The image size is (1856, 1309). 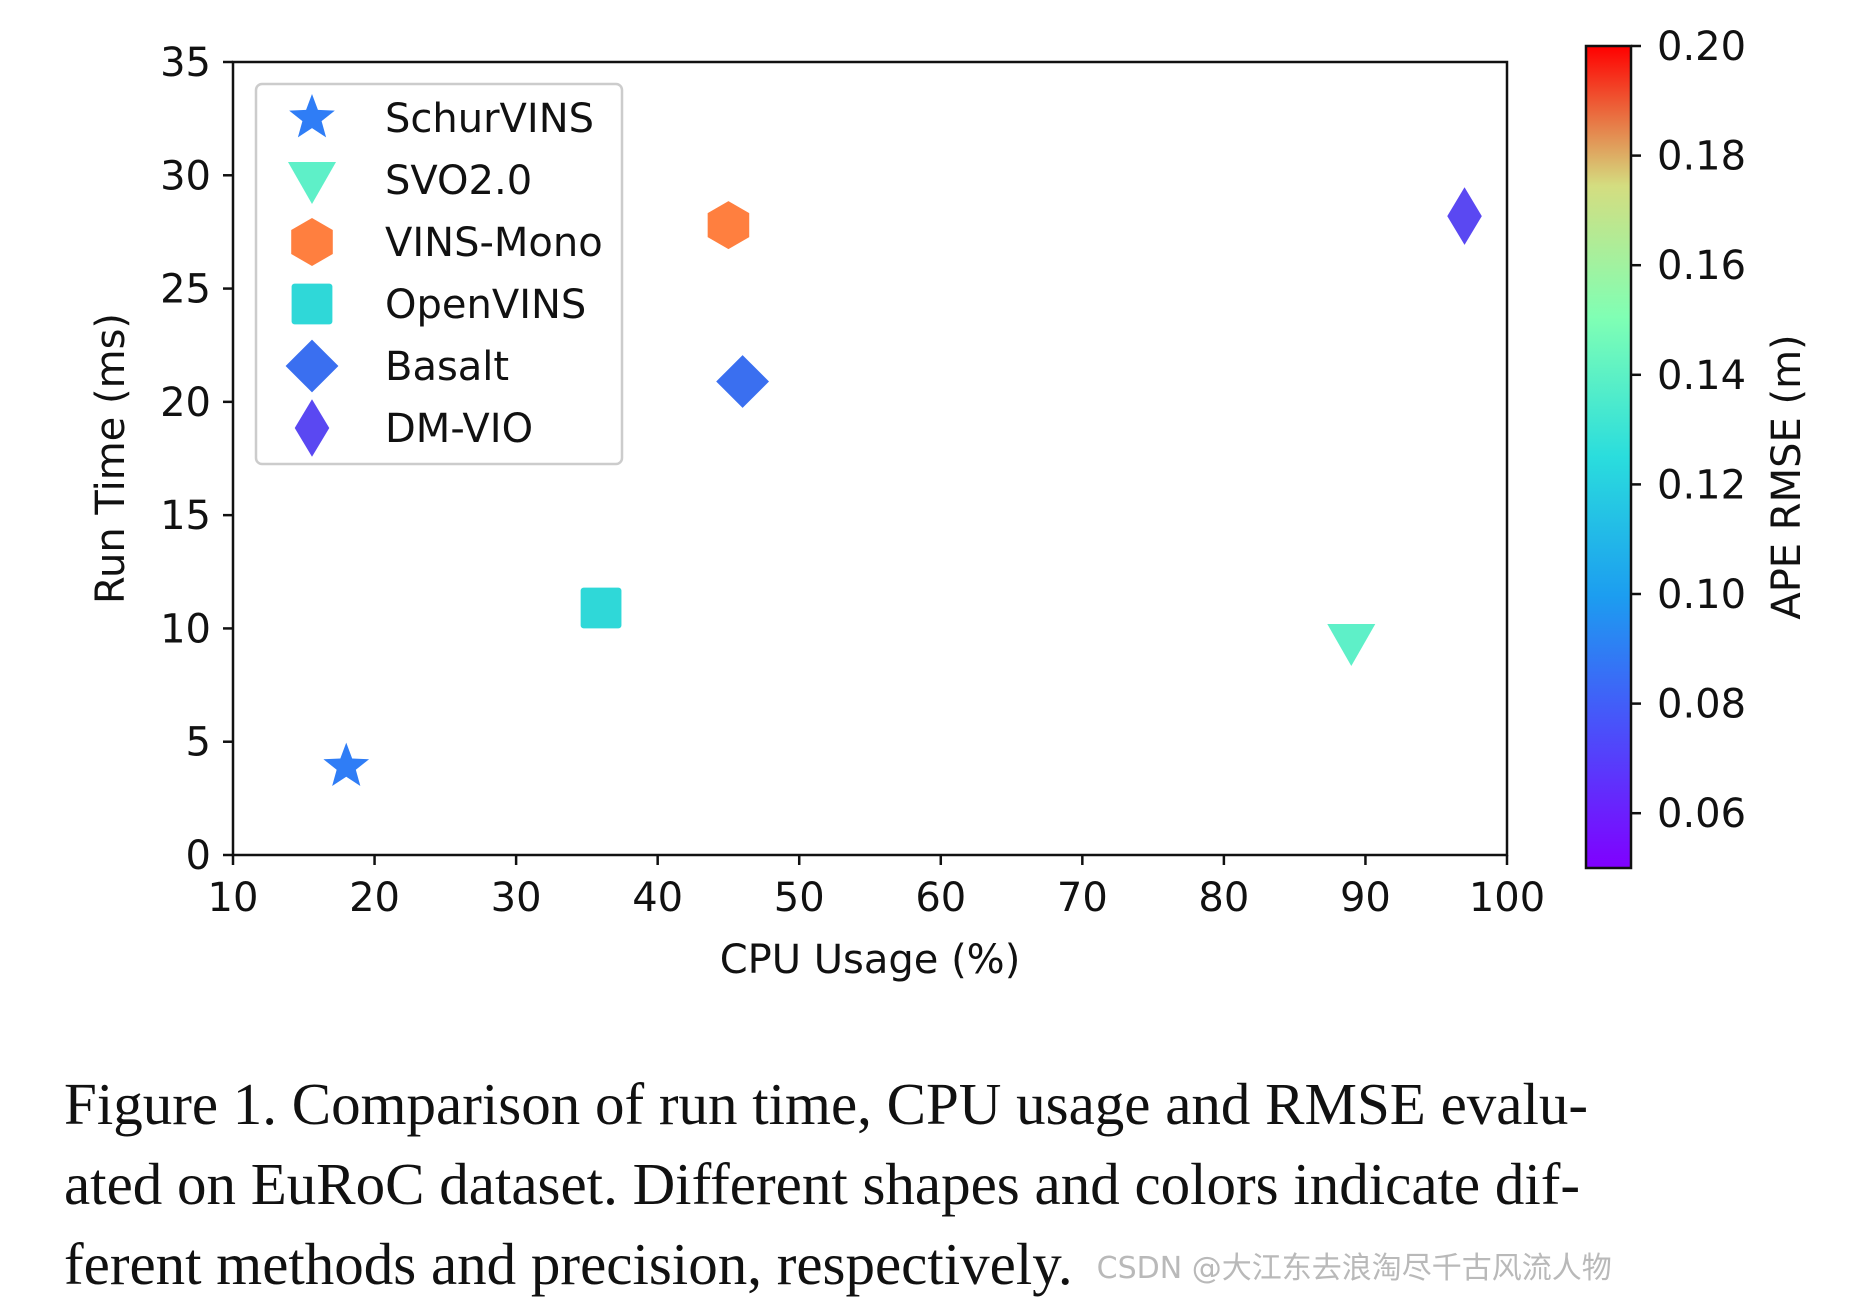 I want to click on y-tick-label: 20, so click(x=185, y=403).